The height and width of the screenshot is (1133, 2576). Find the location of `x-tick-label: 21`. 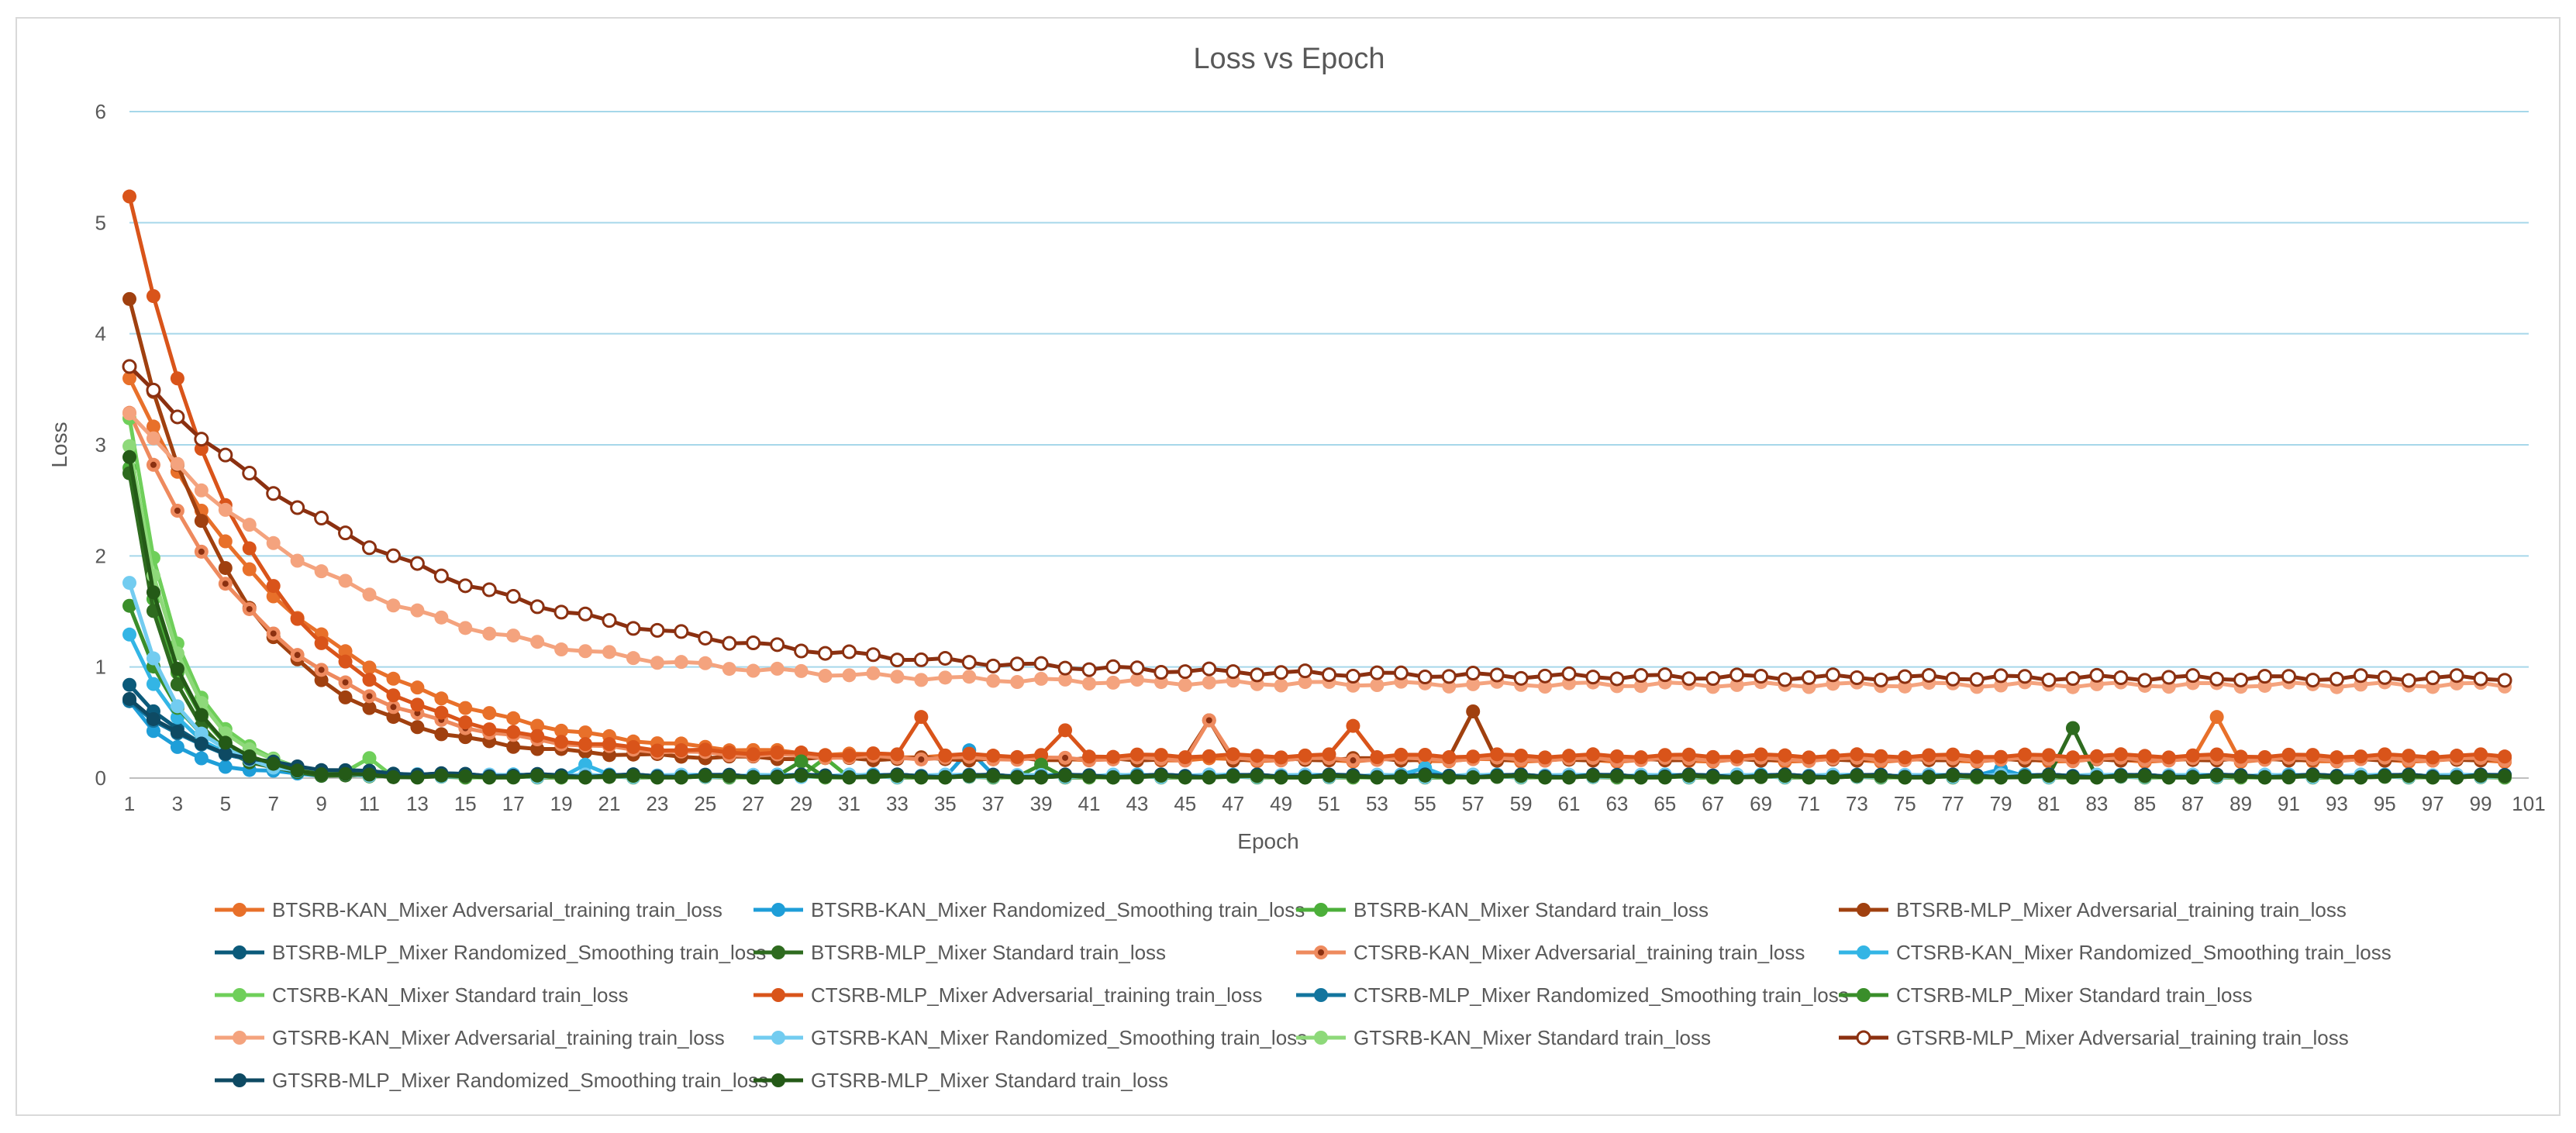

x-tick-label: 21 is located at coordinates (609, 803).